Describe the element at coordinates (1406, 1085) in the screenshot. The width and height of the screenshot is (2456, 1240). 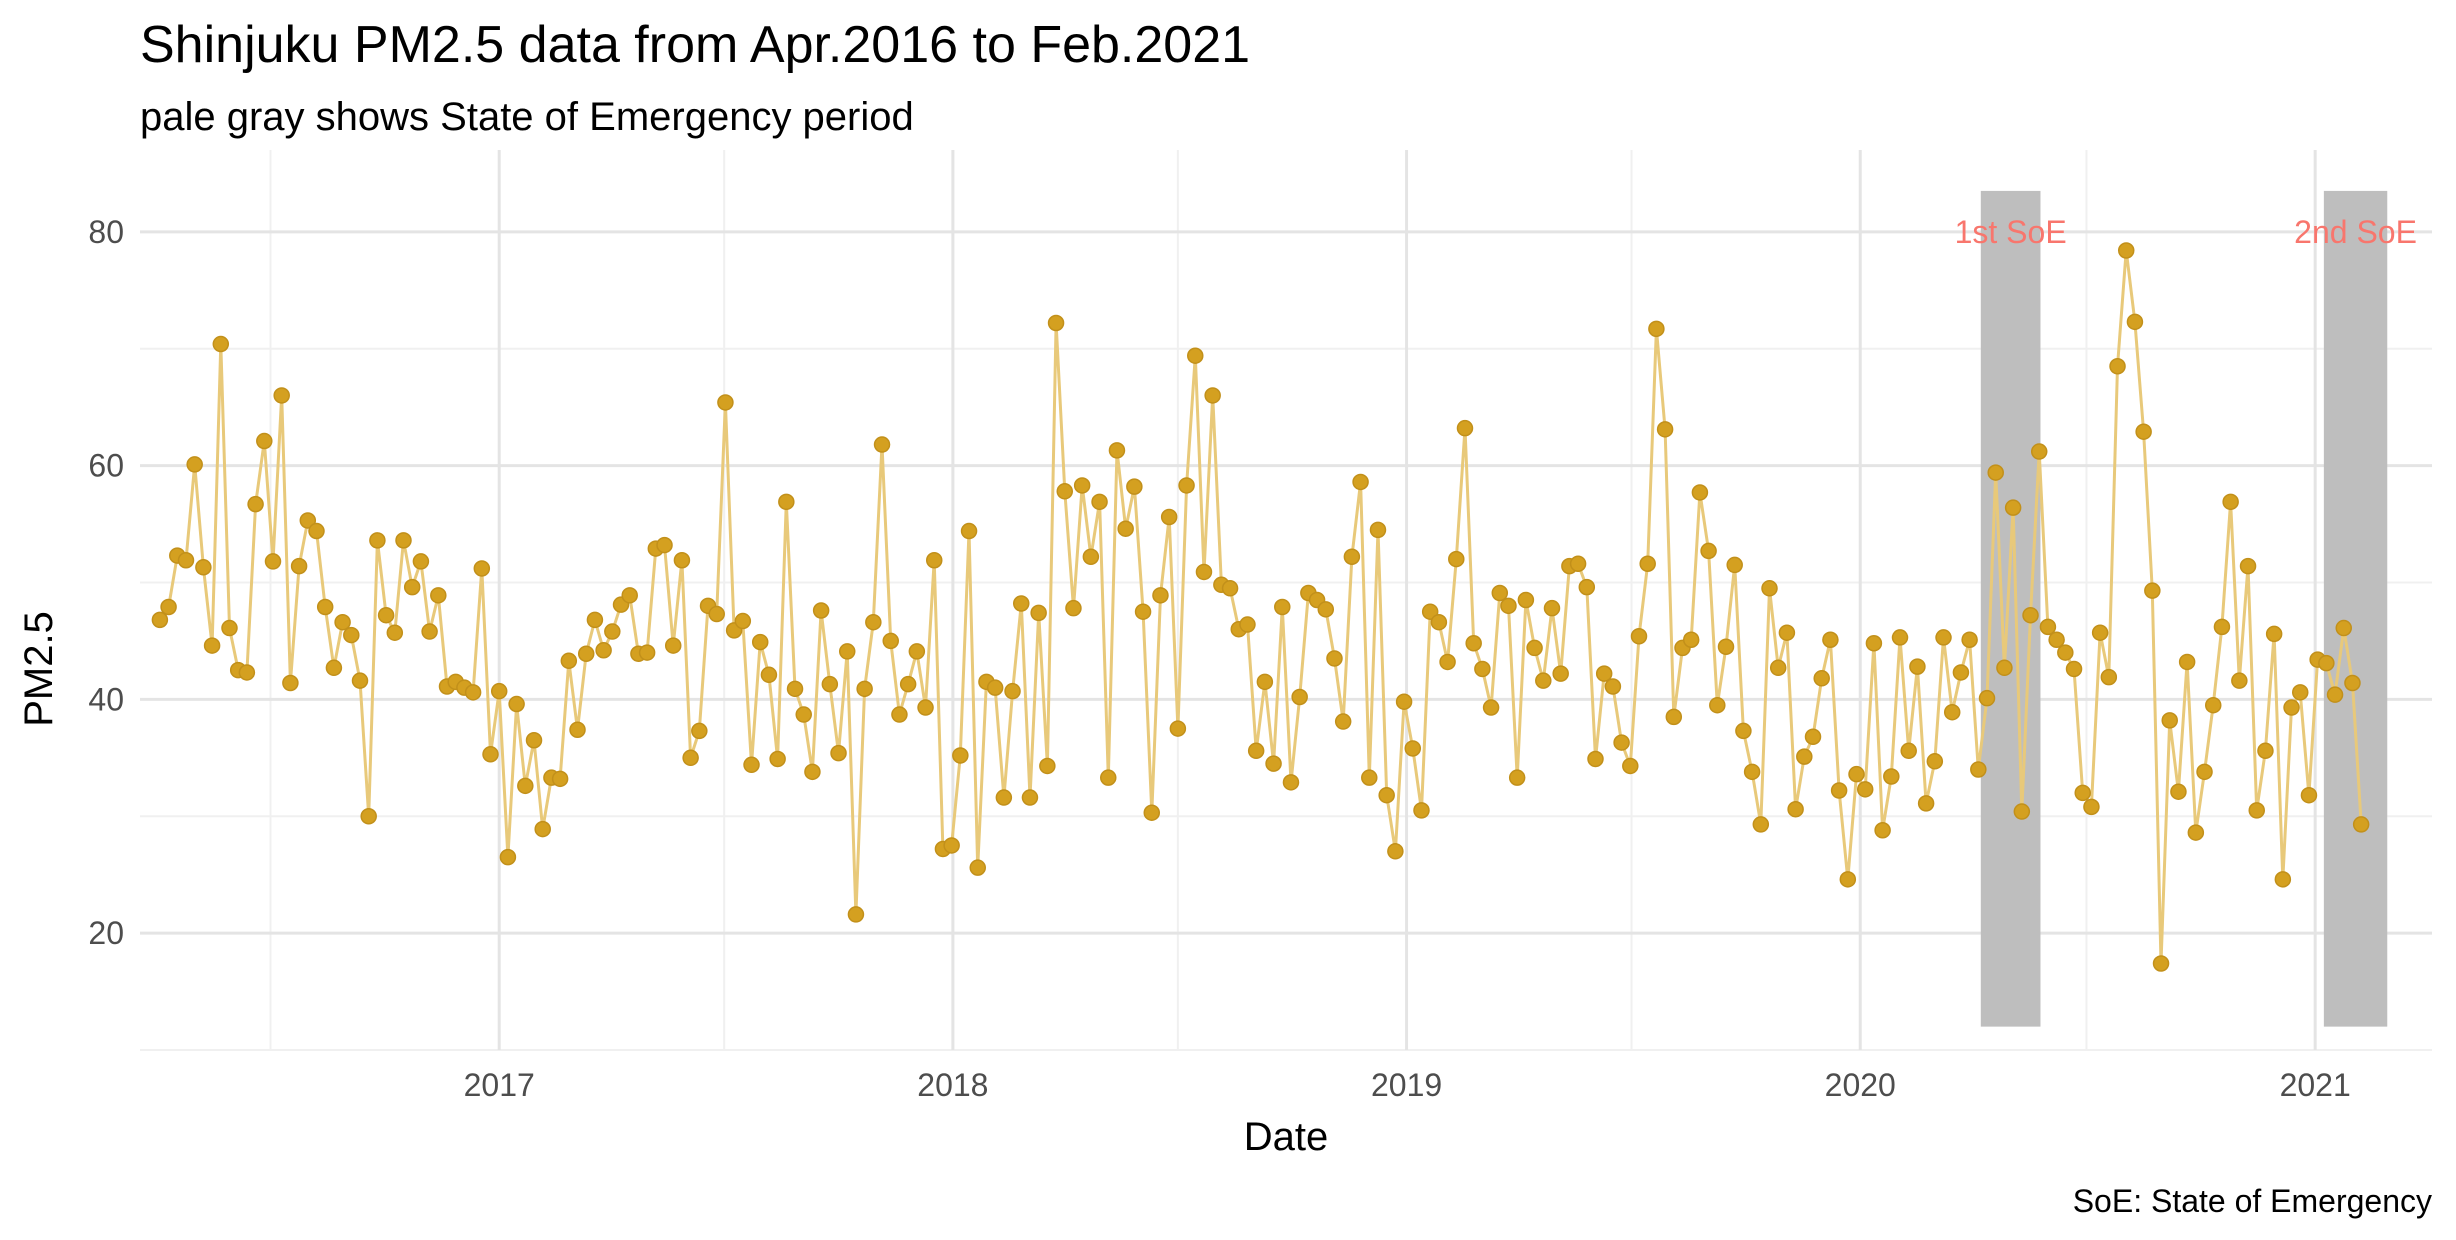
I see `x-tick-label: 2019` at that location.